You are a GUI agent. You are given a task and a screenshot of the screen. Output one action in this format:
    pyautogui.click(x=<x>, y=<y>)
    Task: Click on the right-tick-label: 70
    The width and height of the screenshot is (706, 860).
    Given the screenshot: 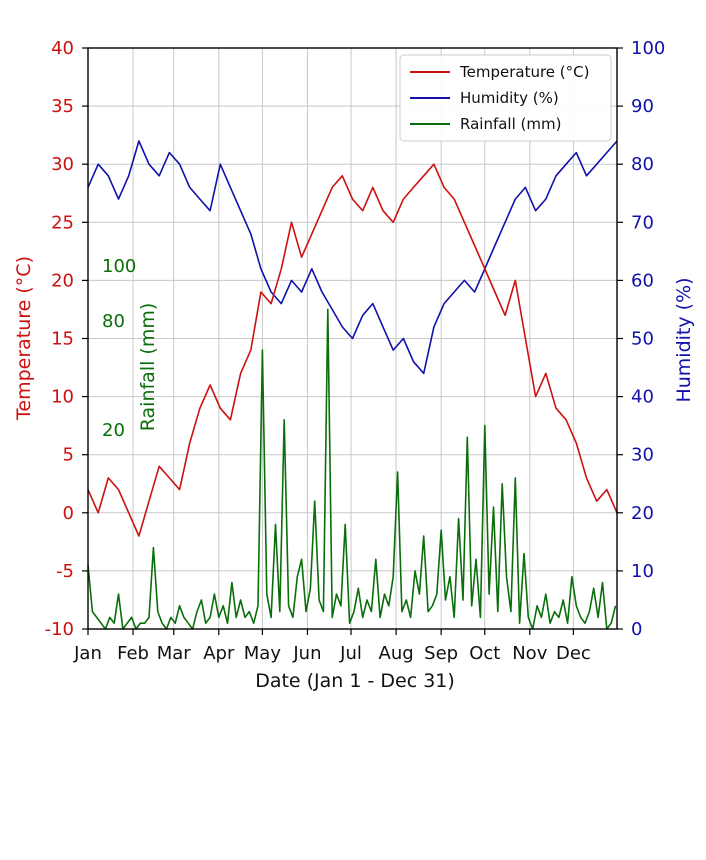 What is the action you would take?
    pyautogui.click(x=642, y=222)
    